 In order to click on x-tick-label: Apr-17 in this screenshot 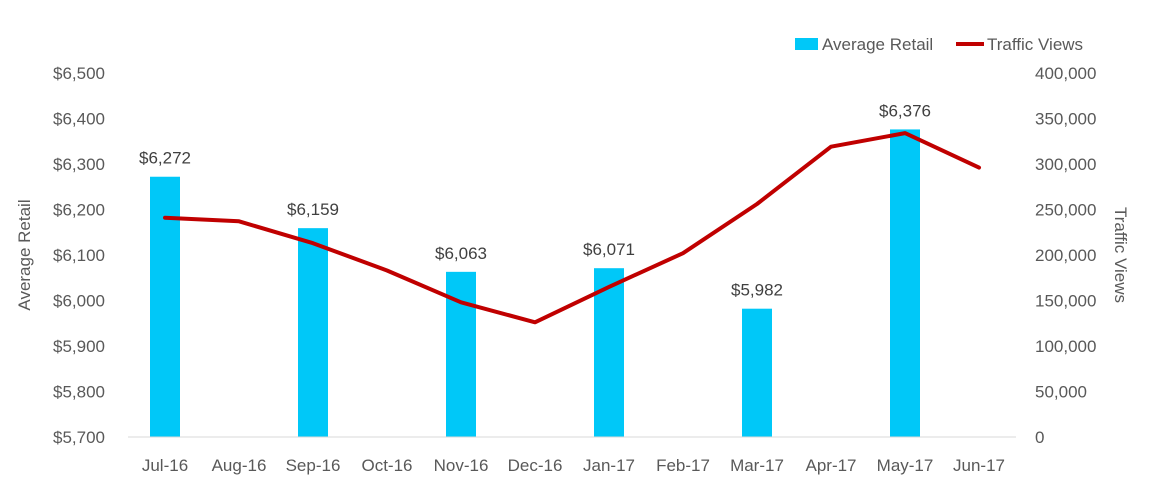, I will do `click(830, 465)`.